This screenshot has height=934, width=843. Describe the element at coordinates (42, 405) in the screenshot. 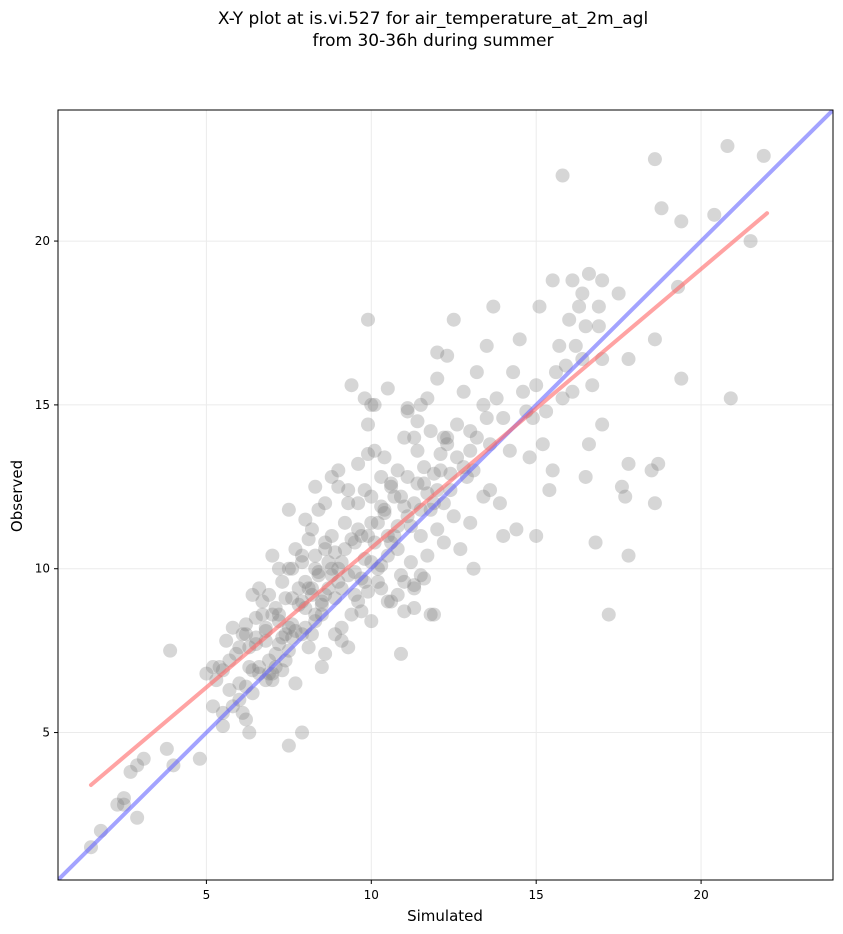

I see `y-tick-label: 15` at that location.